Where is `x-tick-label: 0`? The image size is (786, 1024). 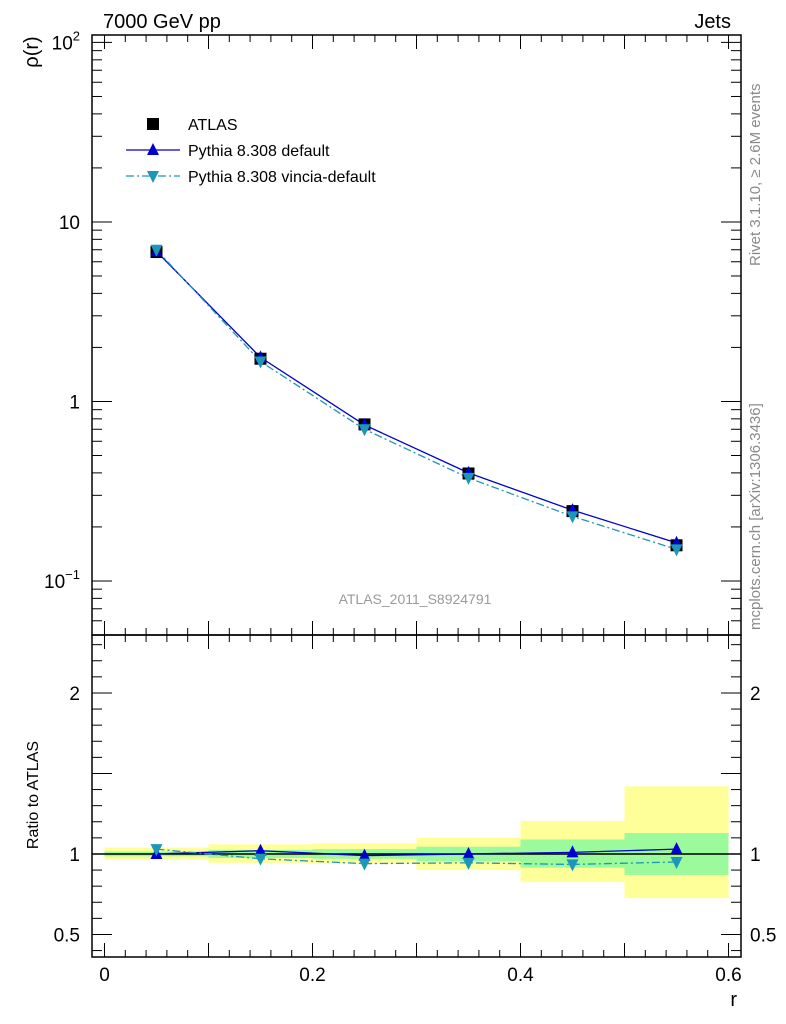 x-tick-label: 0 is located at coordinates (104, 975).